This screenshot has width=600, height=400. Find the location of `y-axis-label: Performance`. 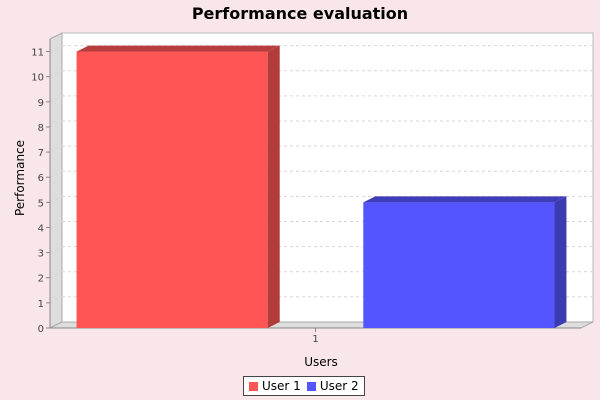

y-axis-label: Performance is located at coordinates (20, 178).